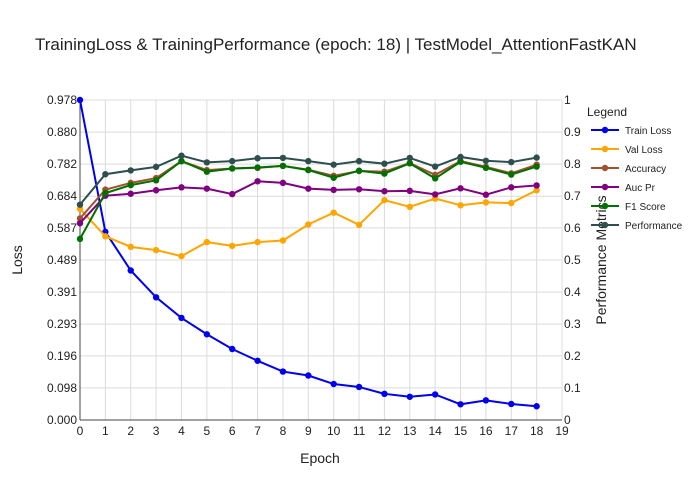 The height and width of the screenshot is (500, 700). I want to click on y-right-tick-label: 0.8, so click(572, 164).